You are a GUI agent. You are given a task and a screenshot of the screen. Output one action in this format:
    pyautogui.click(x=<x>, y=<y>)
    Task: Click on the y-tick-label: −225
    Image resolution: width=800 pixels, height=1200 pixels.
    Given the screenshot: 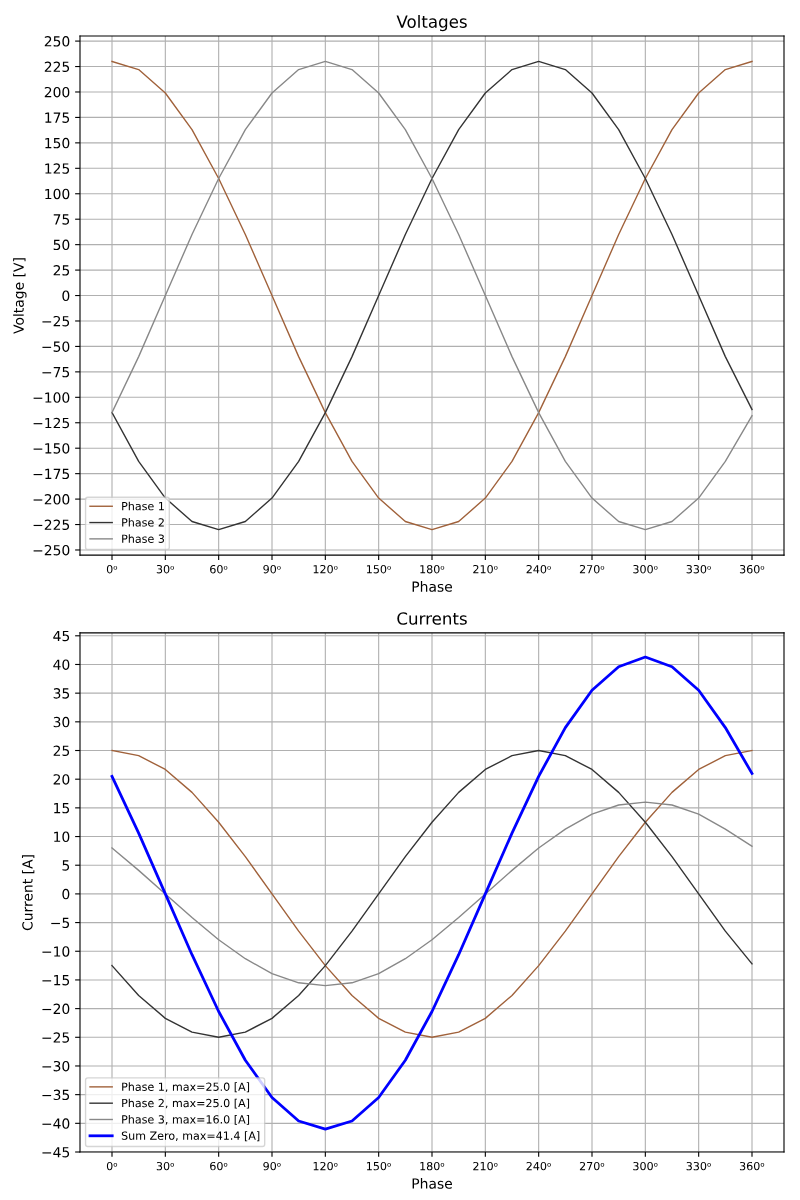 What is the action you would take?
    pyautogui.click(x=51, y=525)
    